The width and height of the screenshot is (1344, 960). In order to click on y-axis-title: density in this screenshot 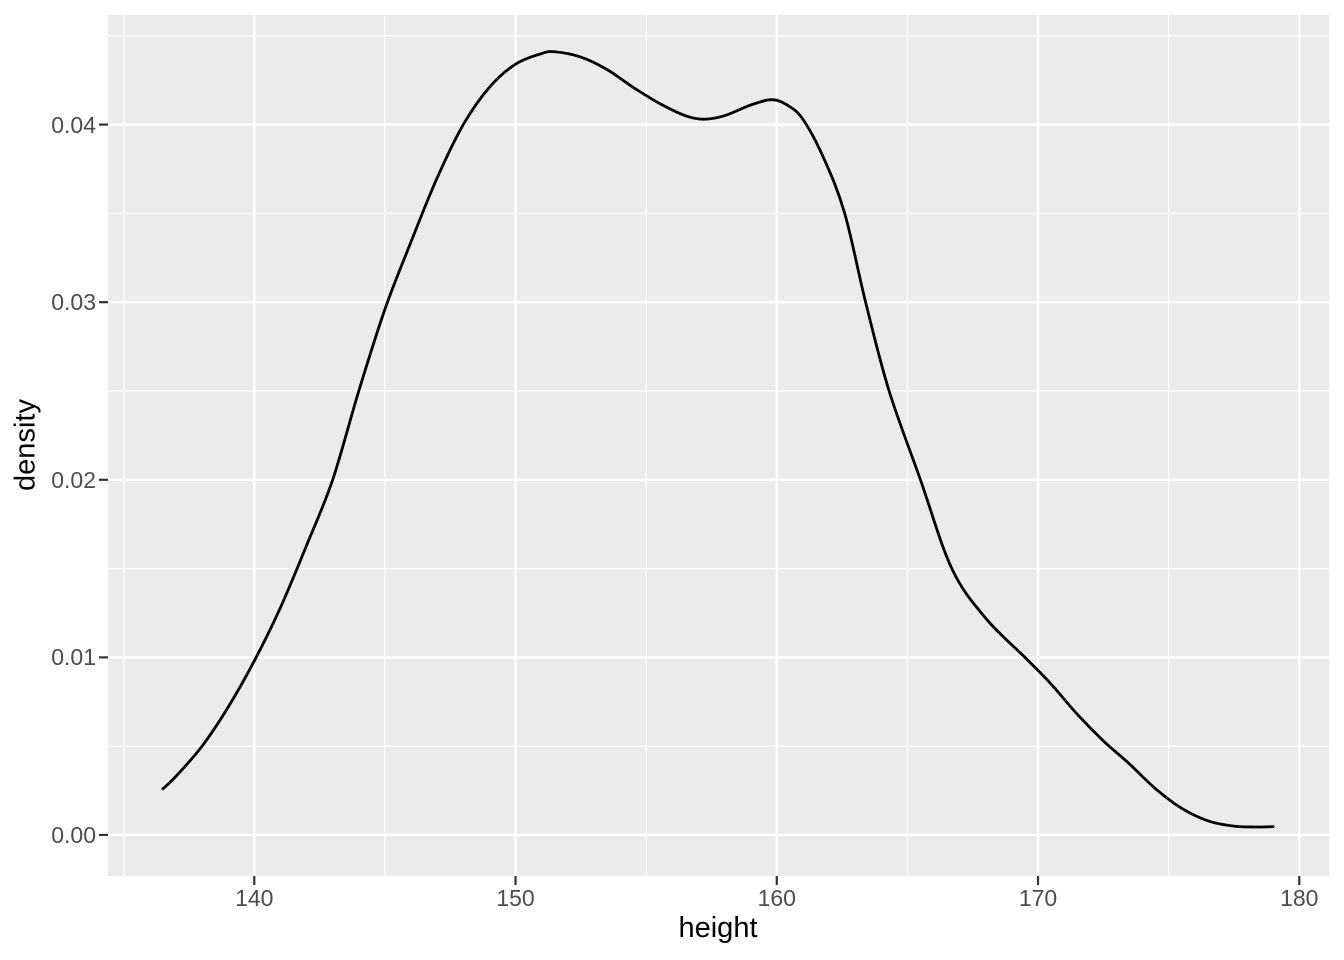, I will do `click(25, 445)`.